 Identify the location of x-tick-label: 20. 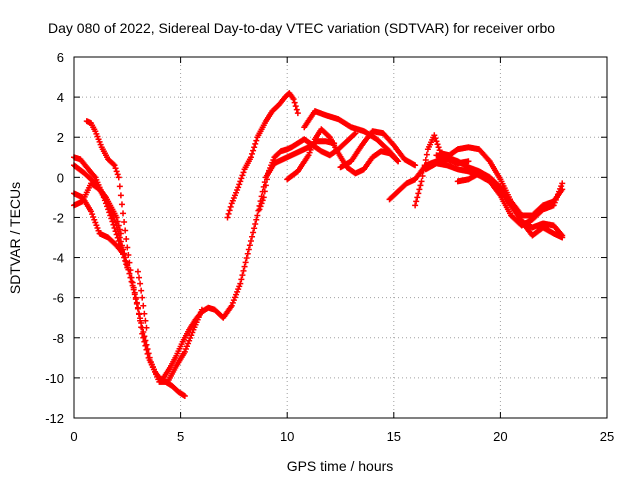
(500, 436).